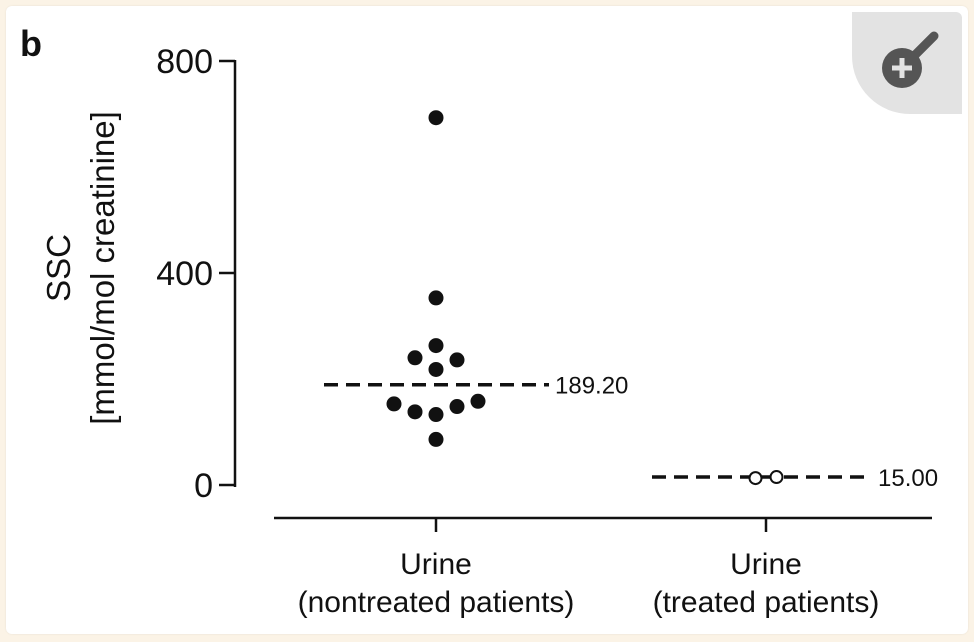 The image size is (974, 642). What do you see at coordinates (203, 486) in the screenshot?
I see `y-tick-label: 0` at bounding box center [203, 486].